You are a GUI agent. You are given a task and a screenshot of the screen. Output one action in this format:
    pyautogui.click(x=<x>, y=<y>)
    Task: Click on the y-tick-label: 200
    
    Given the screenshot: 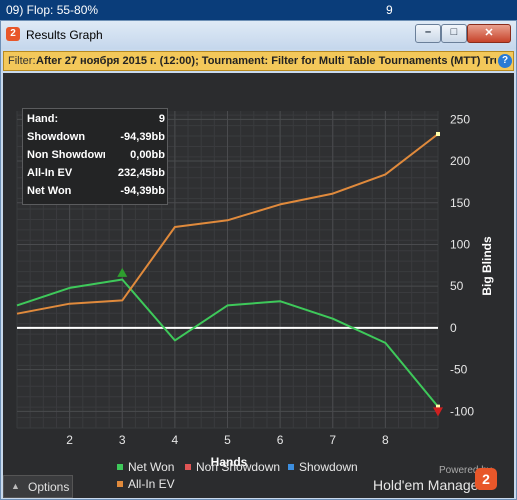 What is the action you would take?
    pyautogui.click(x=460, y=161)
    